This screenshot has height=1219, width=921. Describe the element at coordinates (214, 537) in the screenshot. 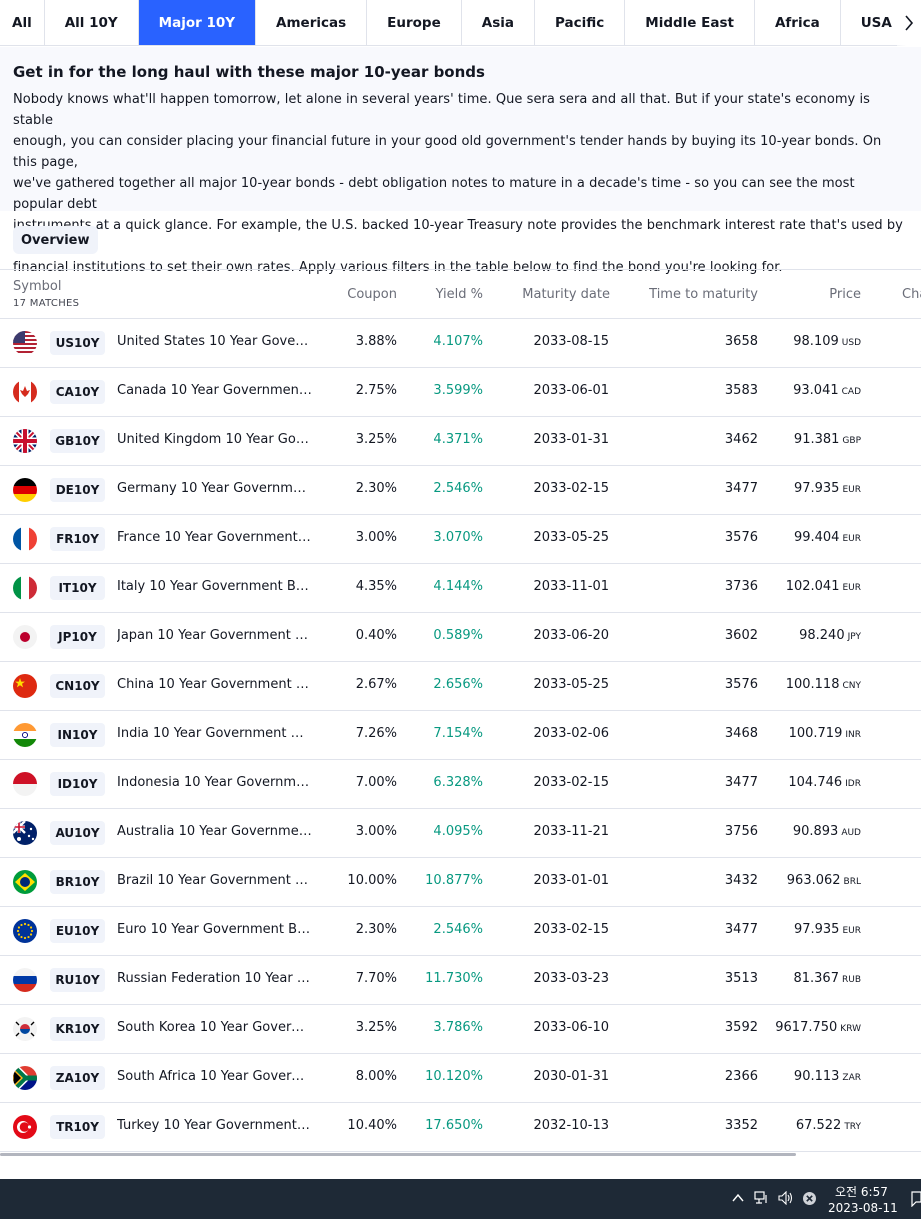

I see `bond-name: France 10 Year Government Bonds Yield` at that location.